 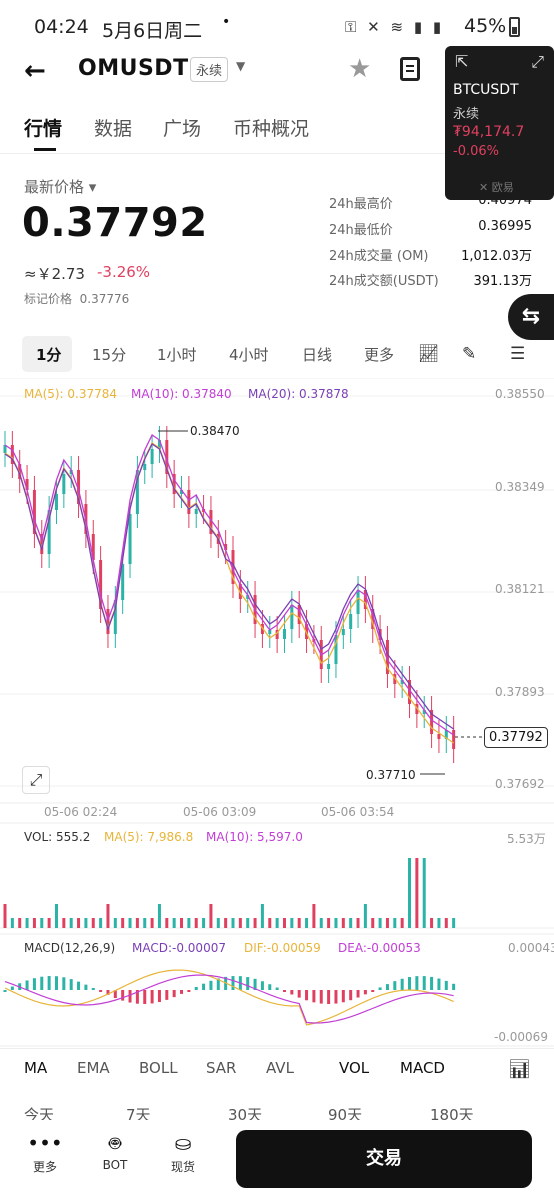 What do you see at coordinates (249, 355) in the screenshot?
I see `interval-4h: 4小时` at bounding box center [249, 355].